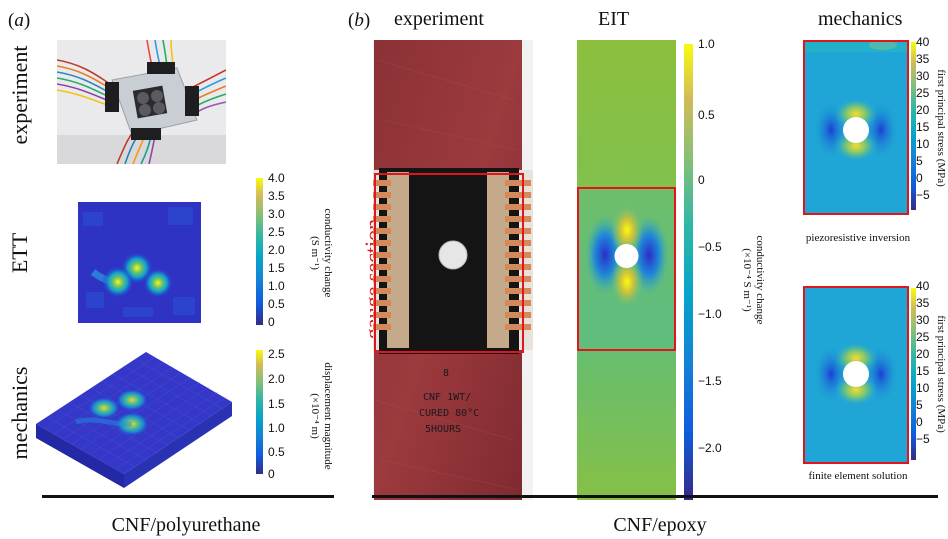 Image resolution: width=948 pixels, height=539 pixels. I want to click on mech-tick: 1.5, so click(276, 404).